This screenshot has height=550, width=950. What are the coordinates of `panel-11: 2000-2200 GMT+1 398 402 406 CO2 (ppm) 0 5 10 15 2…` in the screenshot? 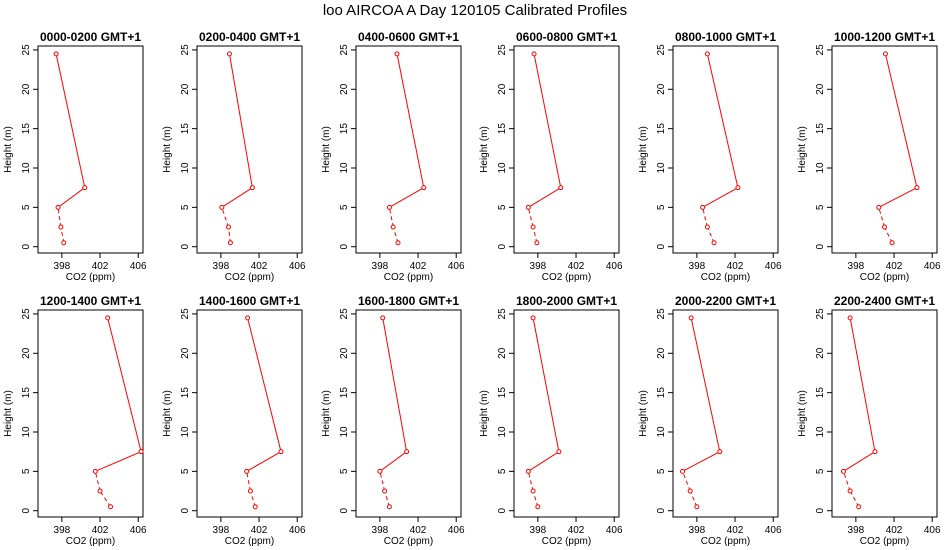 It's located at (710, 420).